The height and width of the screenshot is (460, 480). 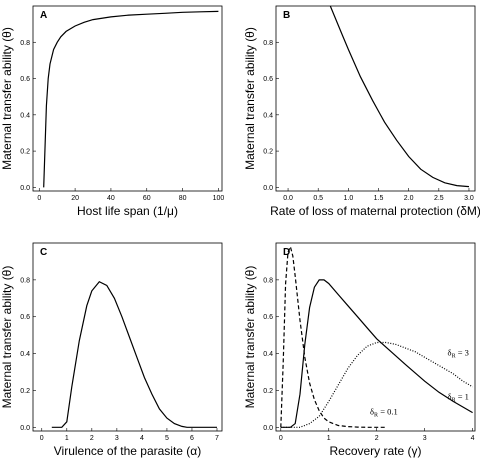 I want to click on series-line-r3, so click(x=376, y=384).